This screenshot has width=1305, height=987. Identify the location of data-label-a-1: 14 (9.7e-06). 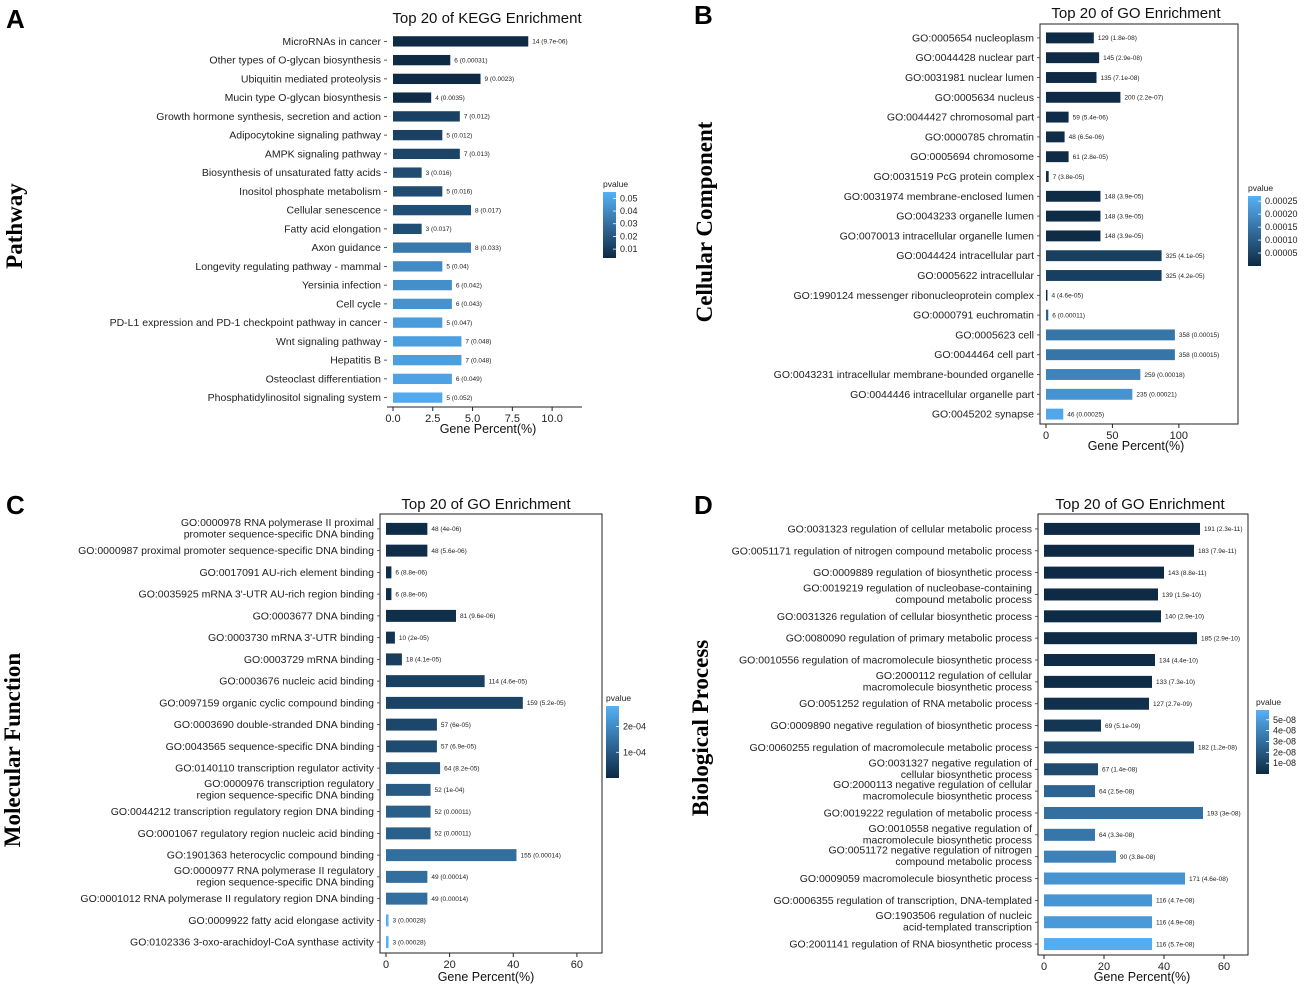
(549, 42).